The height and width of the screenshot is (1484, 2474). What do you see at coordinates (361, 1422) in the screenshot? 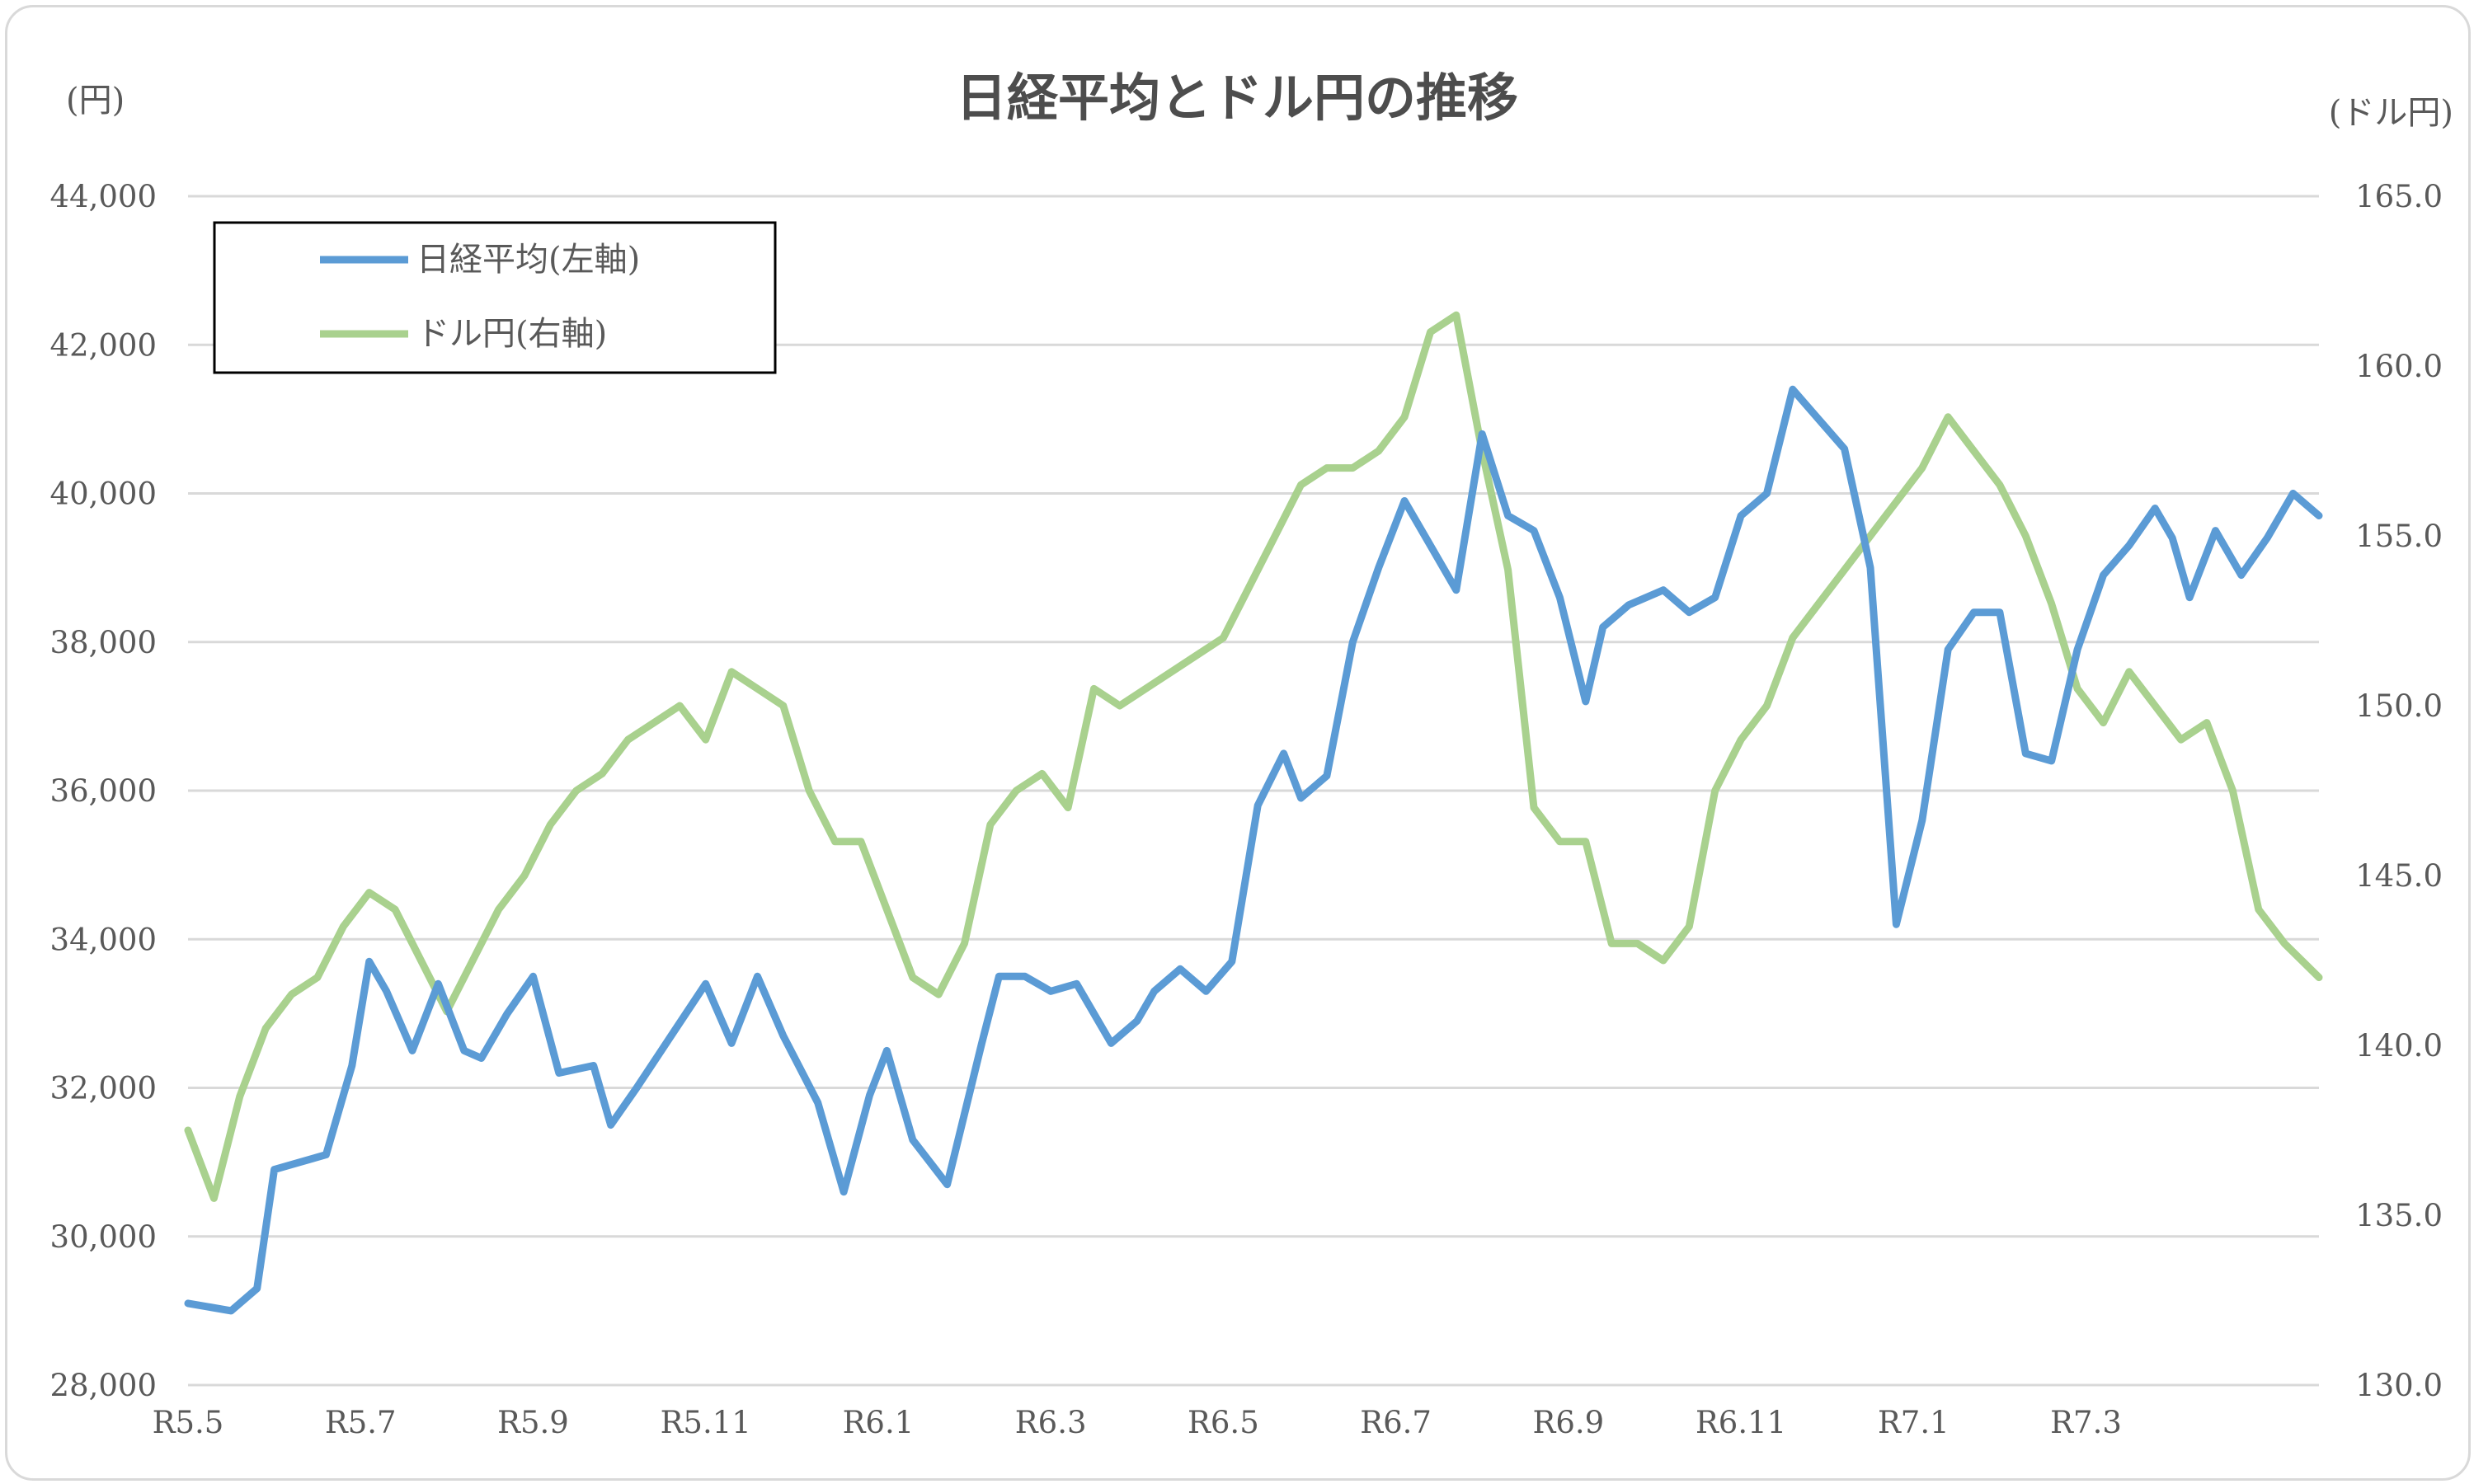
I see `x-tick-label: R5.7` at bounding box center [361, 1422].